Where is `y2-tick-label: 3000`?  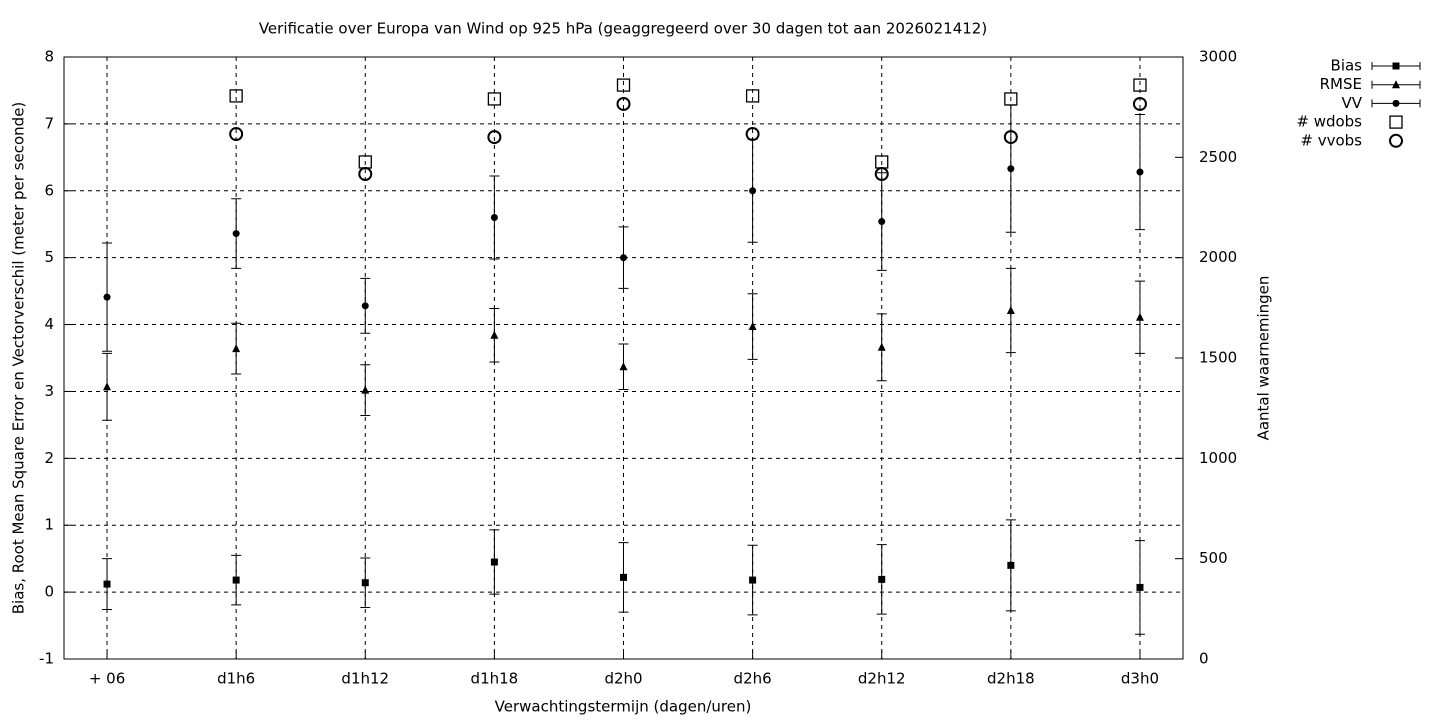
y2-tick-label: 3000 is located at coordinates (1218, 57).